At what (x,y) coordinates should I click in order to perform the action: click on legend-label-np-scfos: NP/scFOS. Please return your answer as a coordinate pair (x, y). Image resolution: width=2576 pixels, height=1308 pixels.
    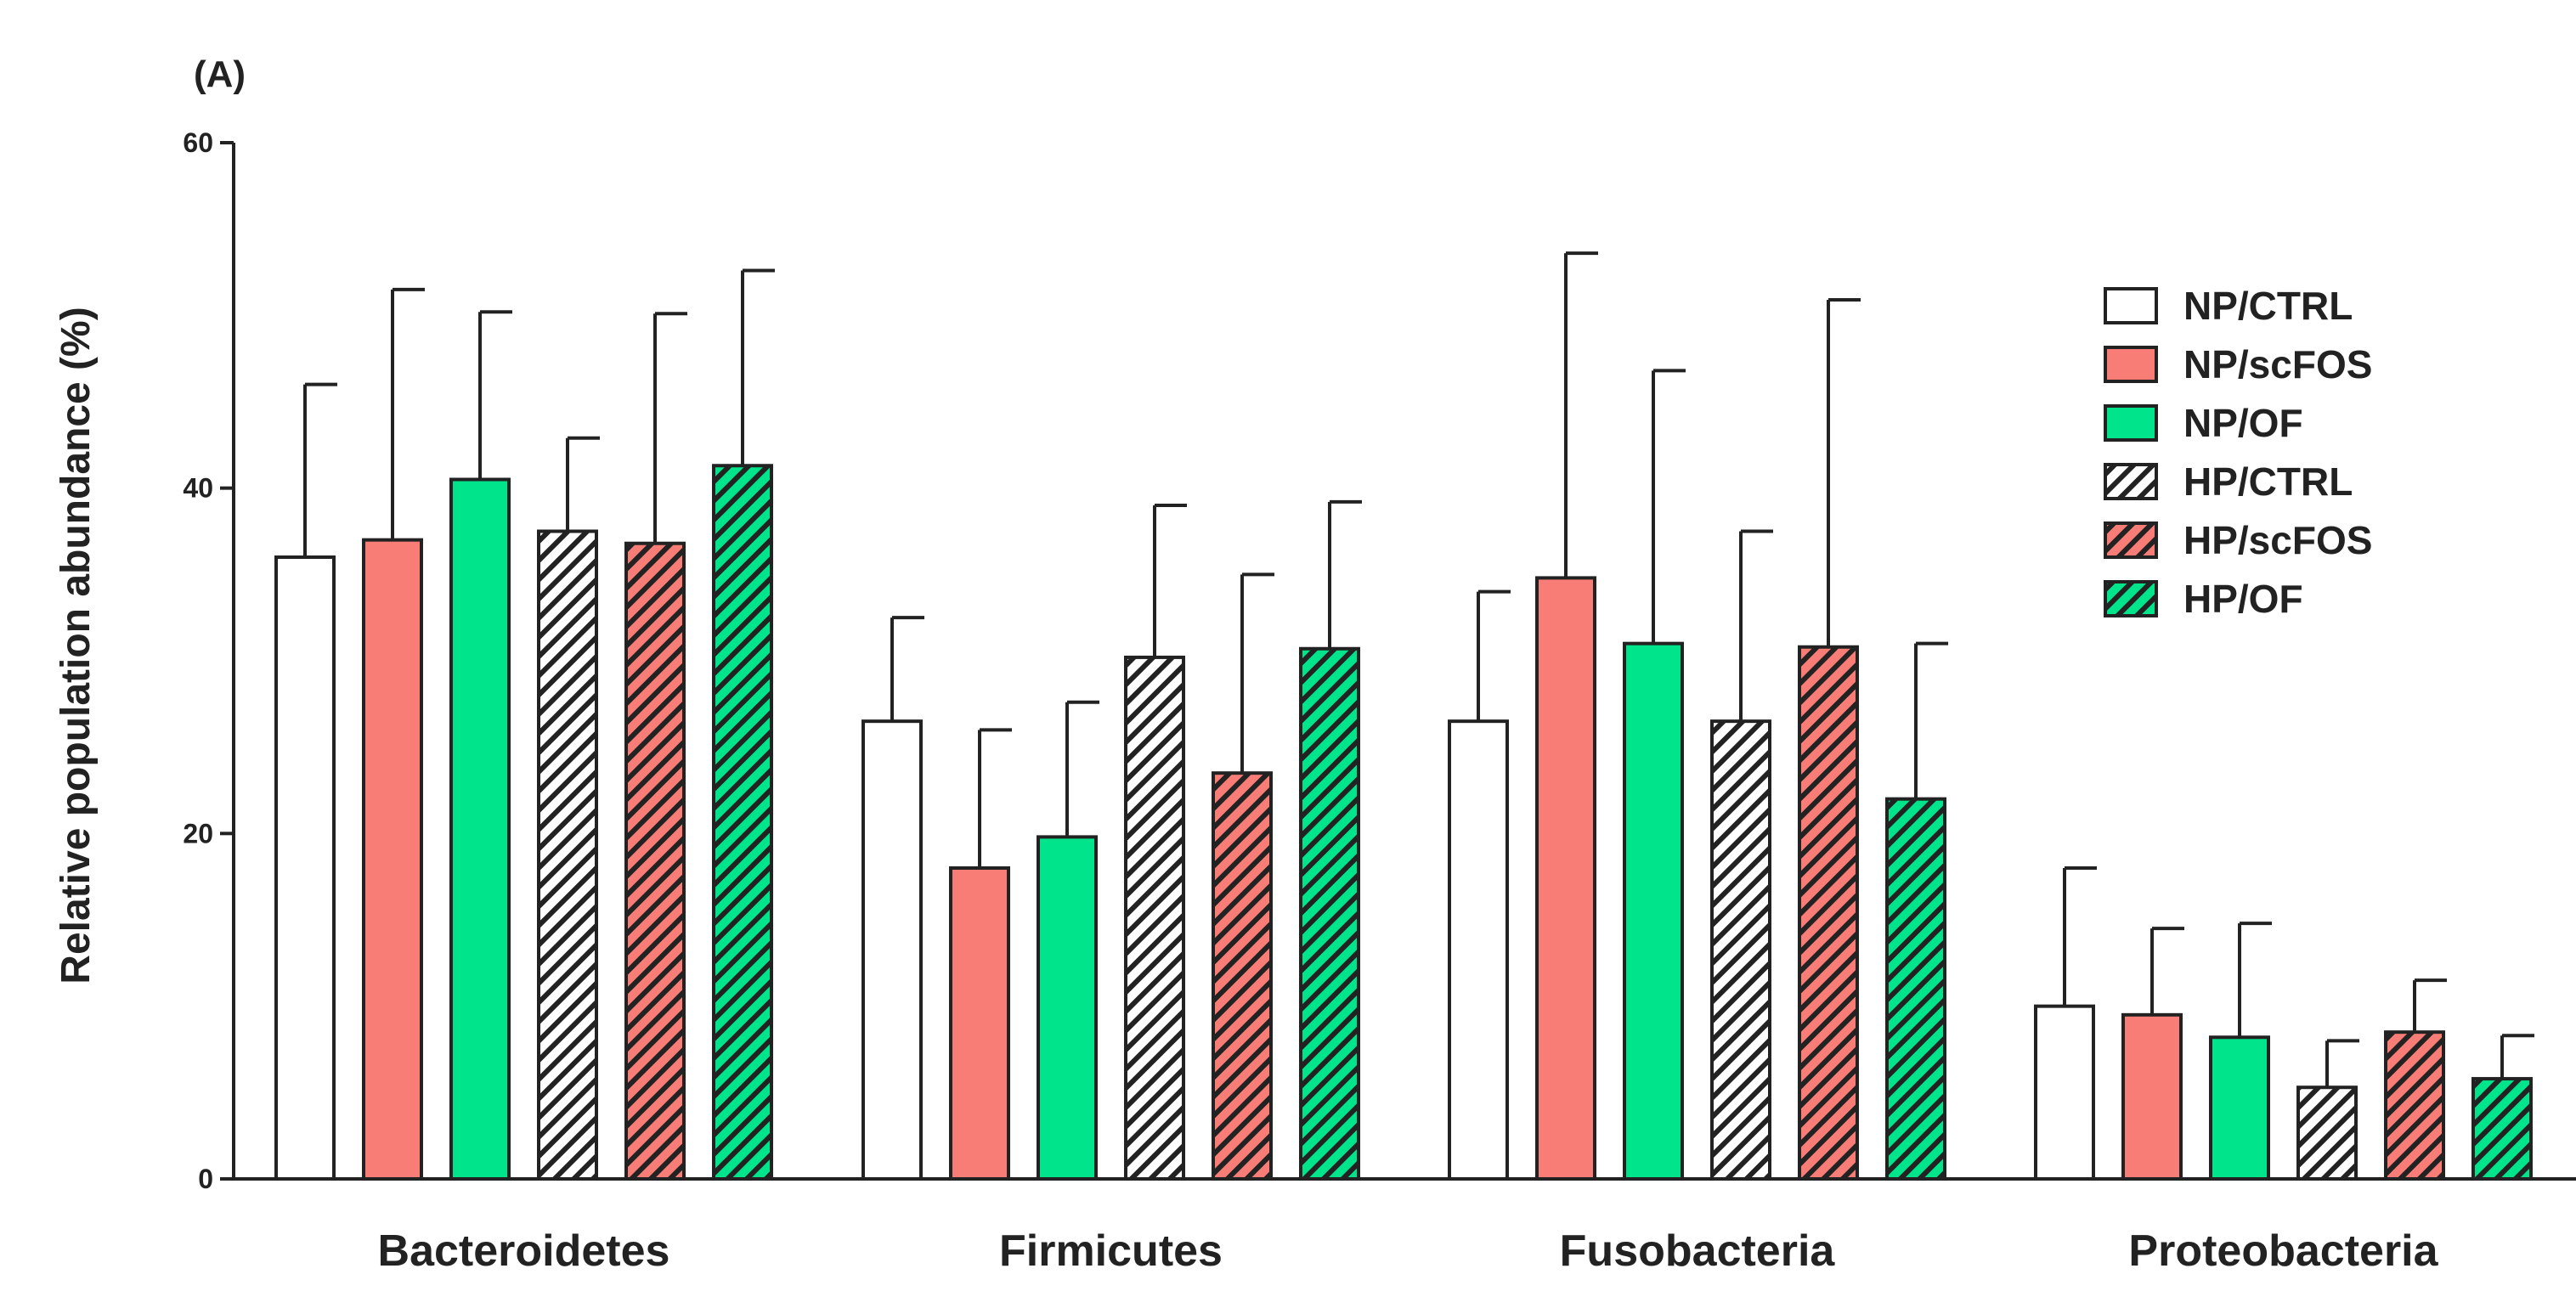
    Looking at the image, I should click on (2277, 364).